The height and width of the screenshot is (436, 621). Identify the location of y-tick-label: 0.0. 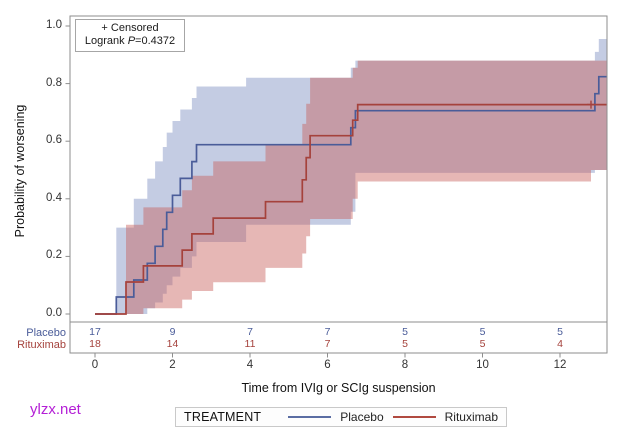
(54, 313).